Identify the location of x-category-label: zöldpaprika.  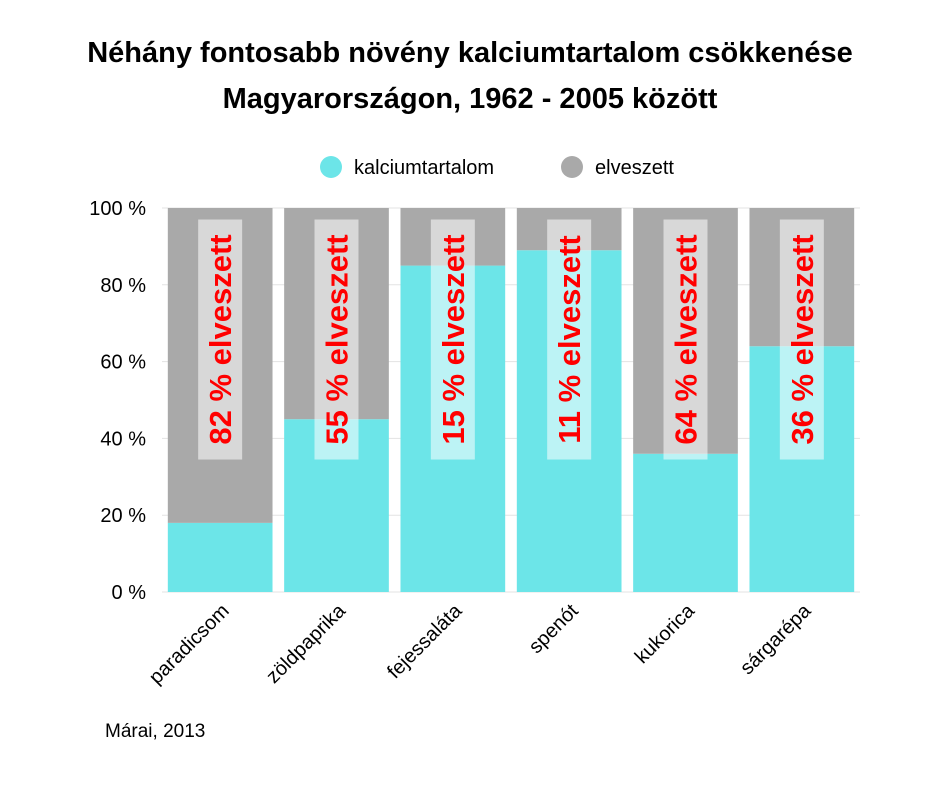
(306, 643).